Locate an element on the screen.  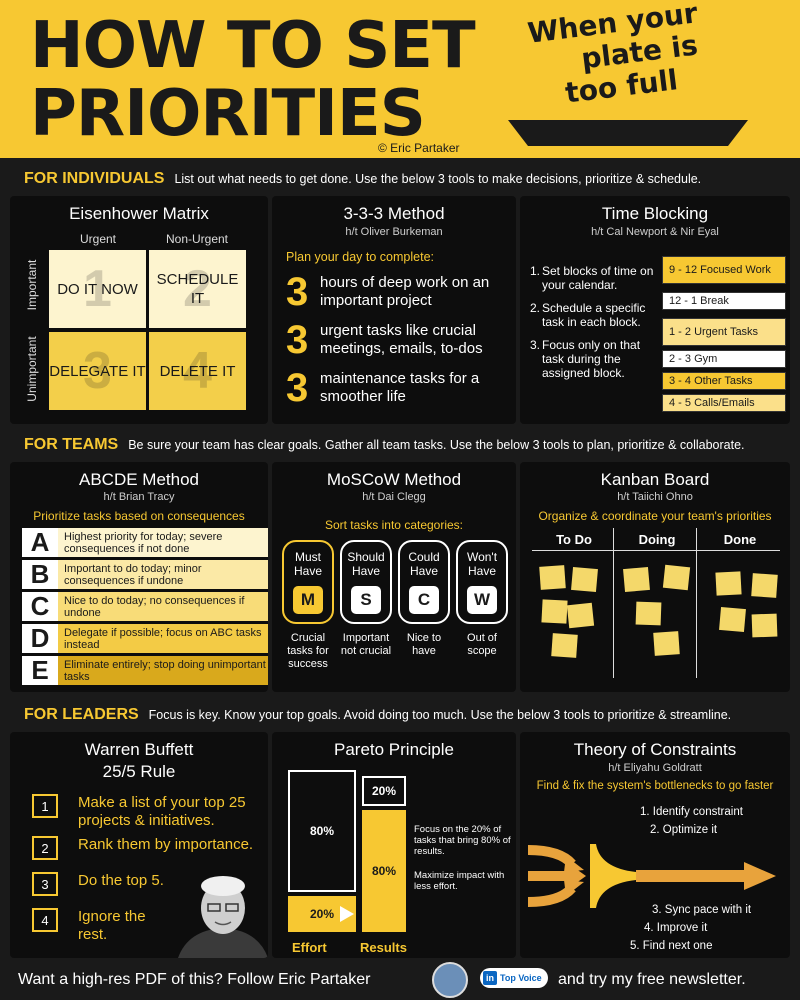
list-item: 2 Rank them by importance. is located at coordinates (150, 848).